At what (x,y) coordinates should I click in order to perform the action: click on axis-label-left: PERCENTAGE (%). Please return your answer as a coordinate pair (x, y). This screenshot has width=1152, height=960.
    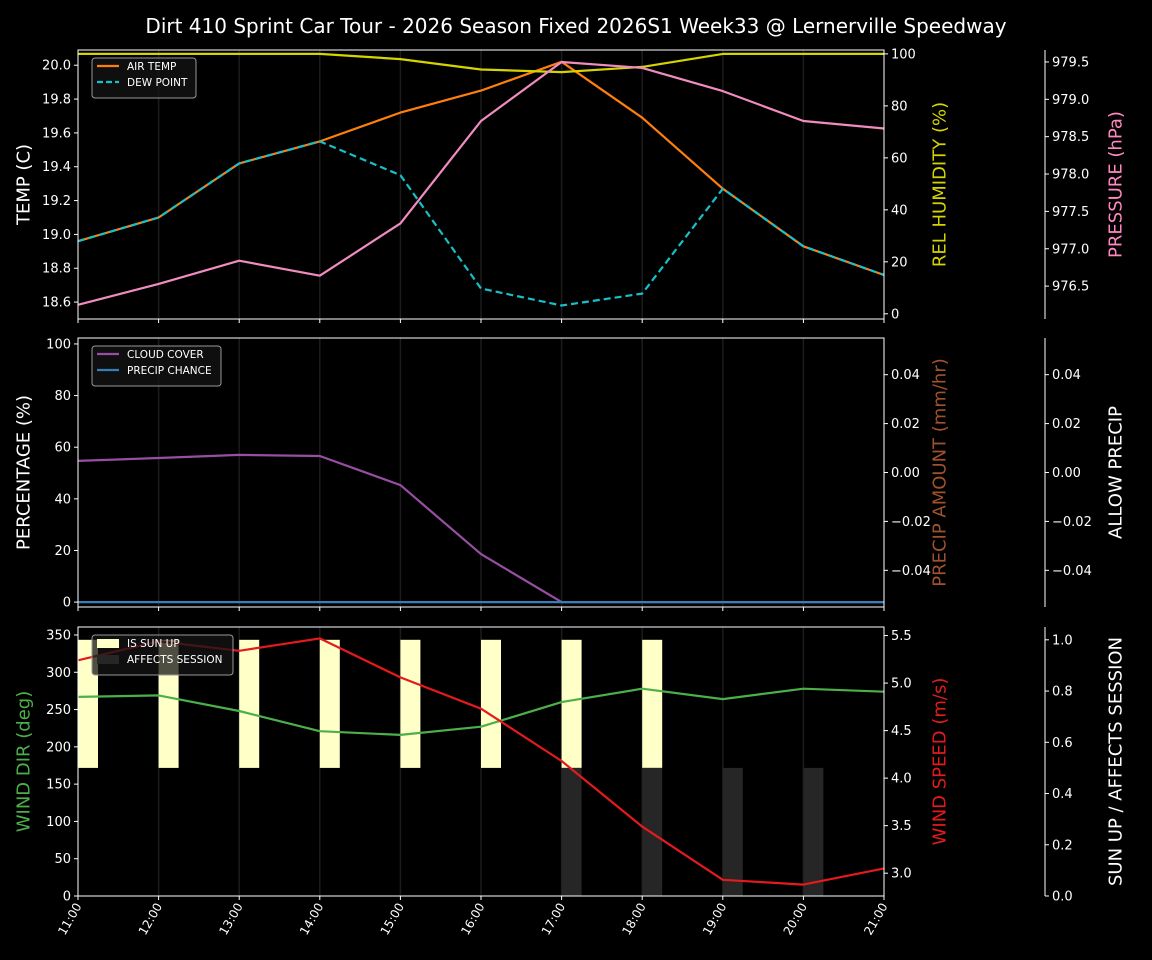
    Looking at the image, I should click on (24, 472).